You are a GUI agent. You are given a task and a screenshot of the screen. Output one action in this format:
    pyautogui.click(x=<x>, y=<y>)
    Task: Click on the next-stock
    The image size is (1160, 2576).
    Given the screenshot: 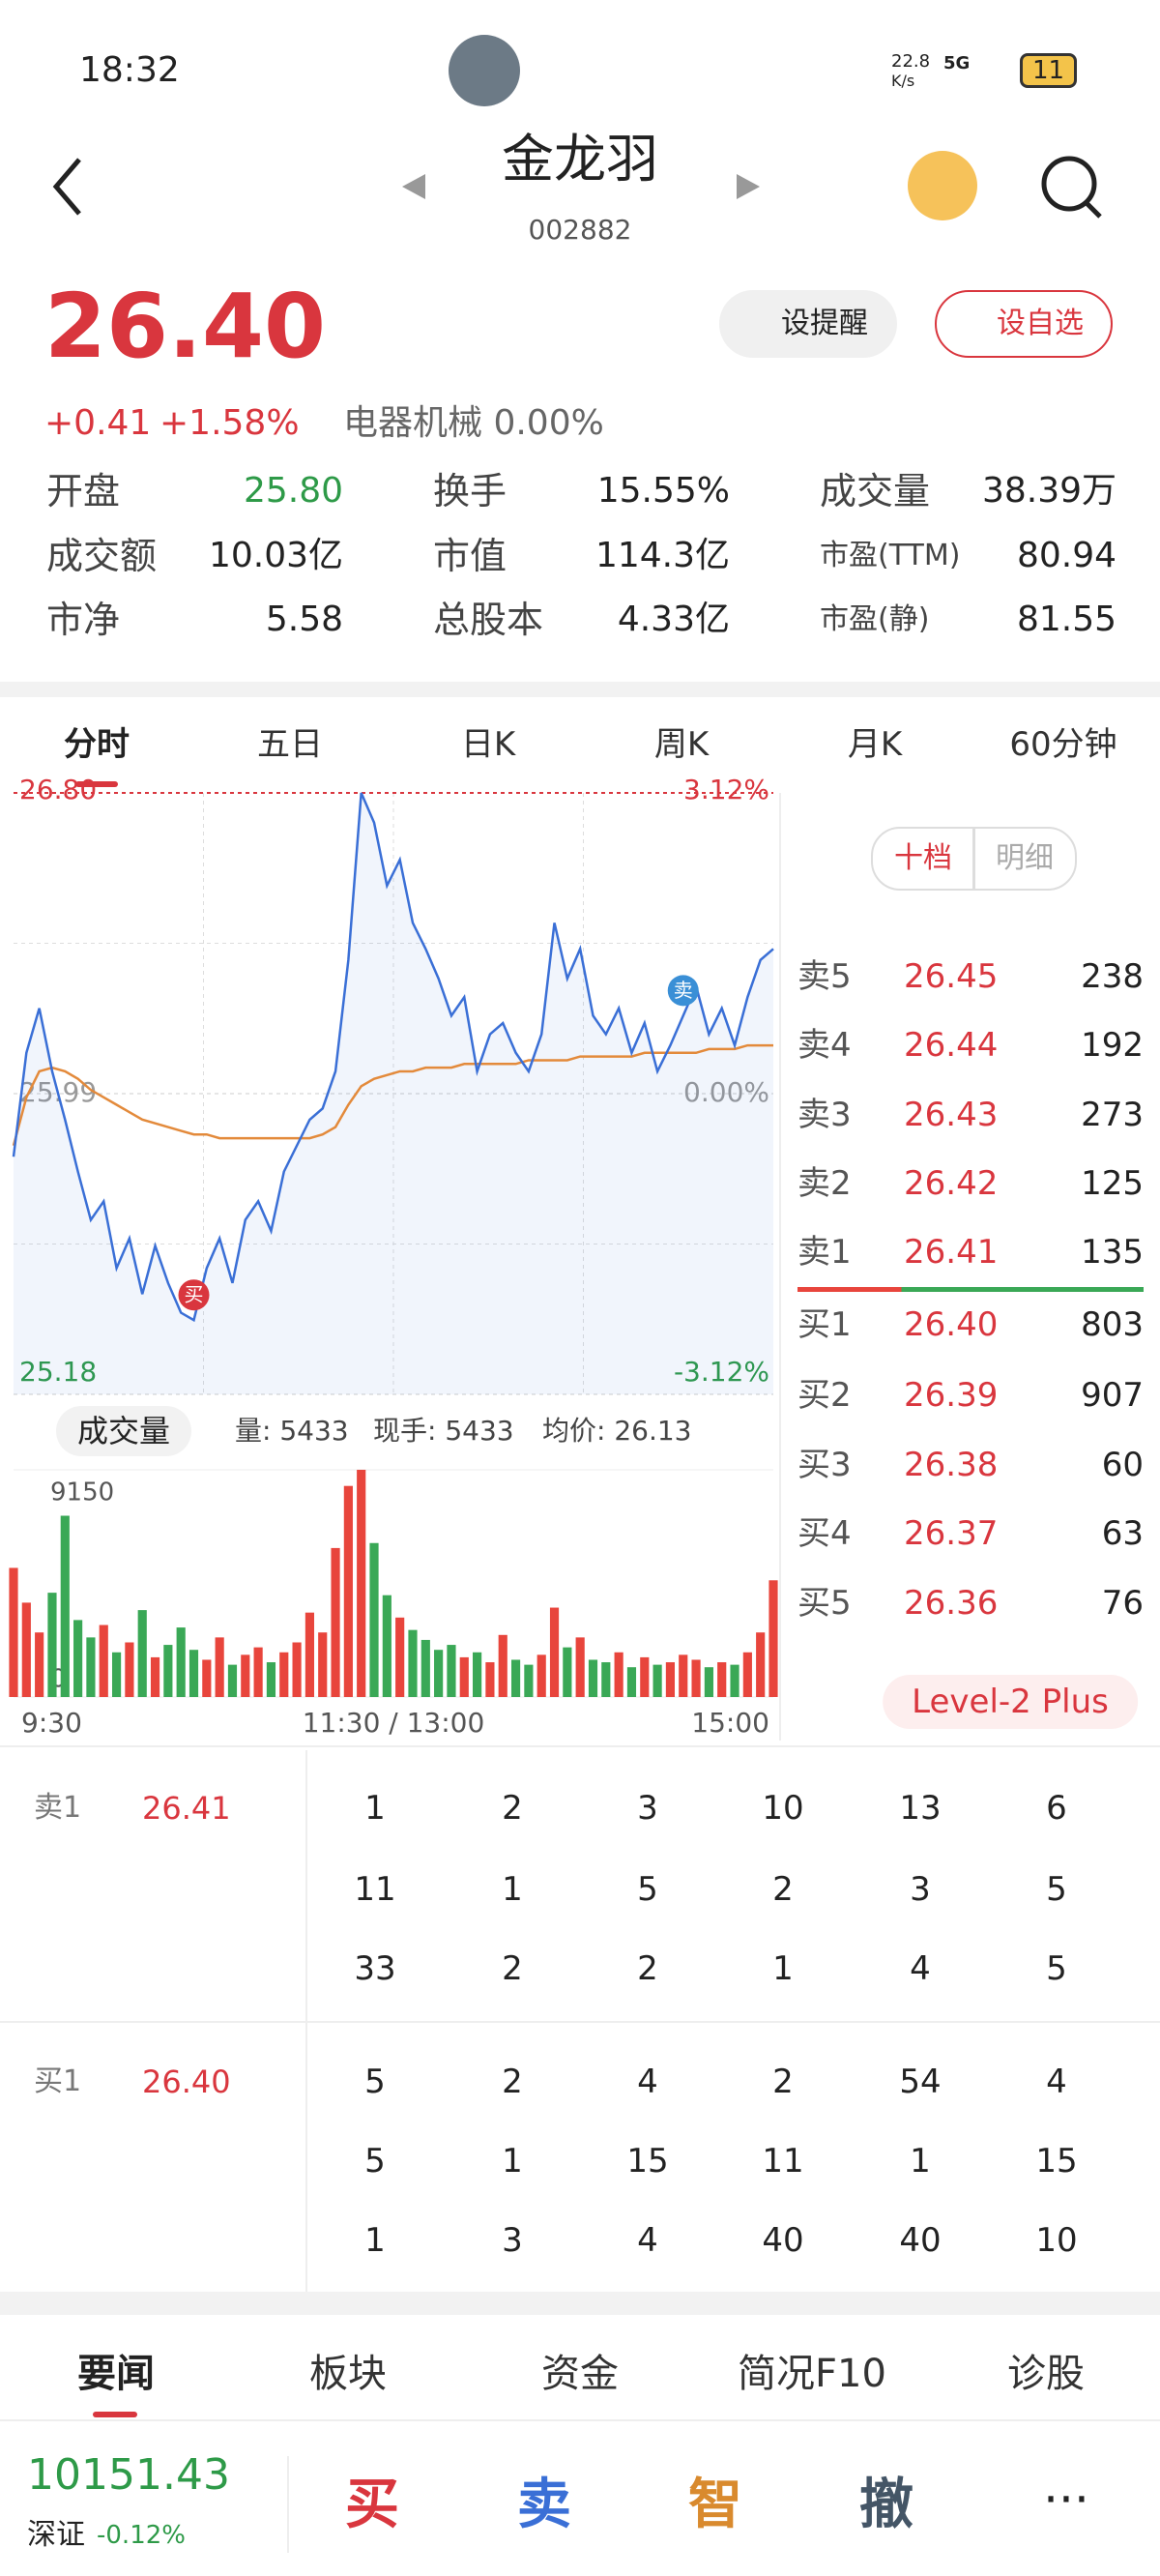 What is the action you would take?
    pyautogui.click(x=749, y=186)
    